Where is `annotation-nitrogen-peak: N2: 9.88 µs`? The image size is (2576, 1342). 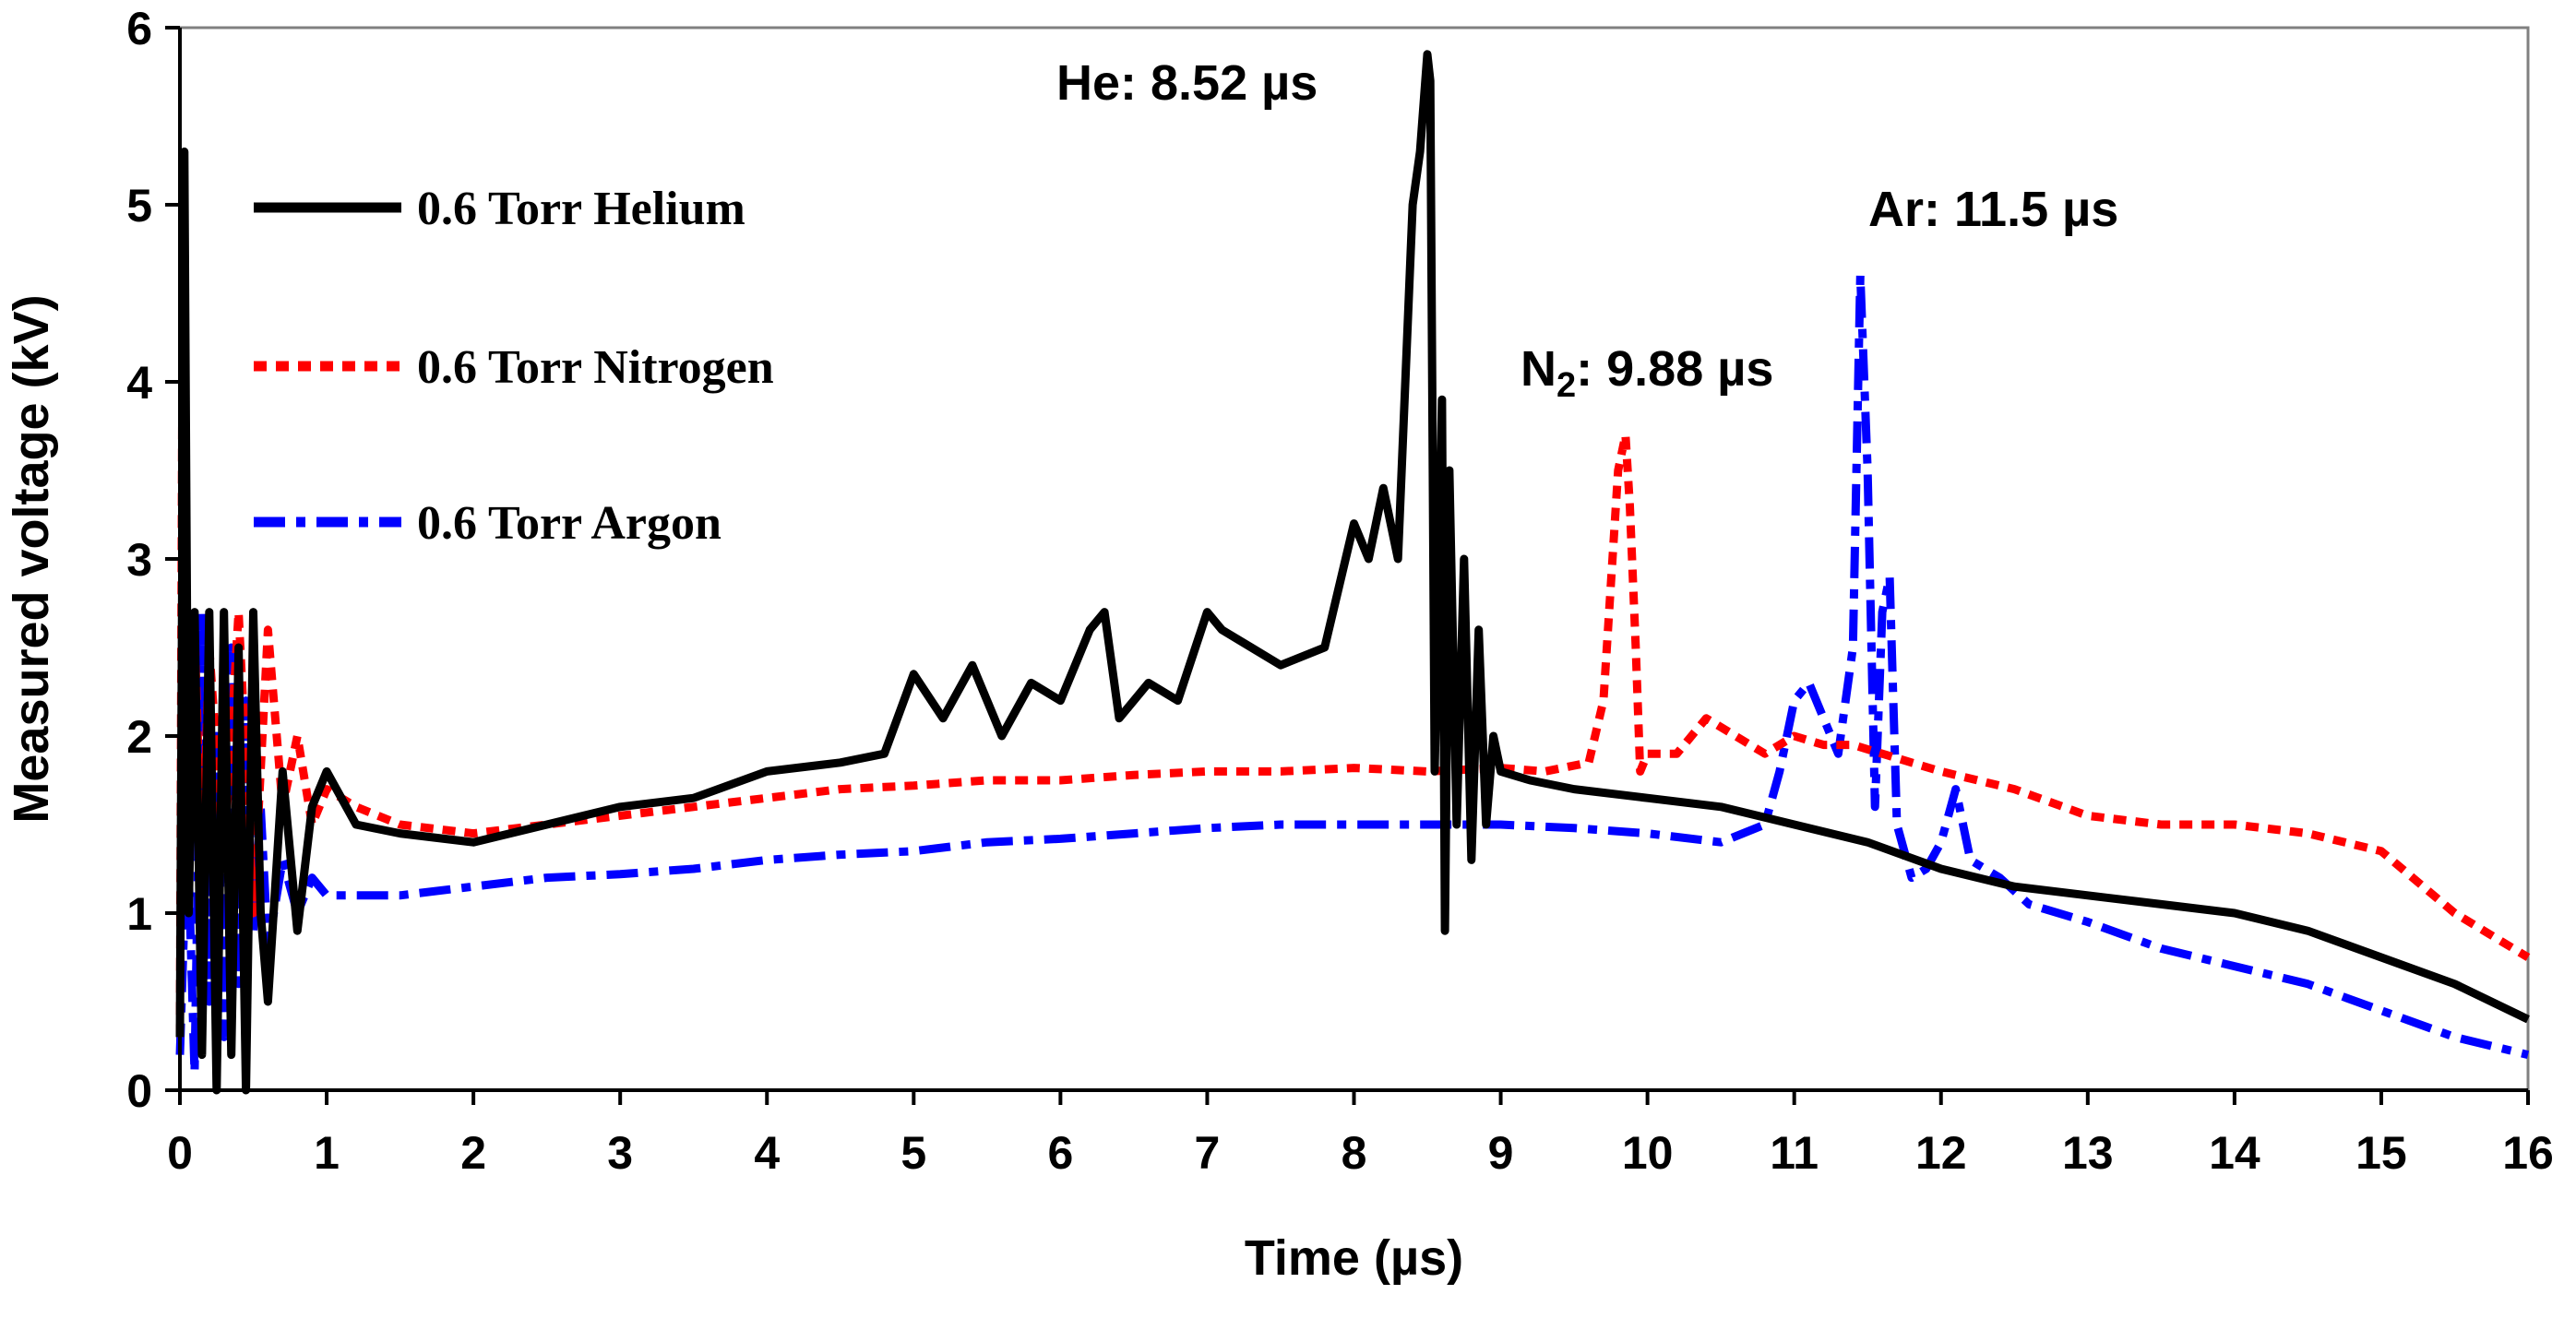 annotation-nitrogen-peak: N2: 9.88 µs is located at coordinates (1647, 373).